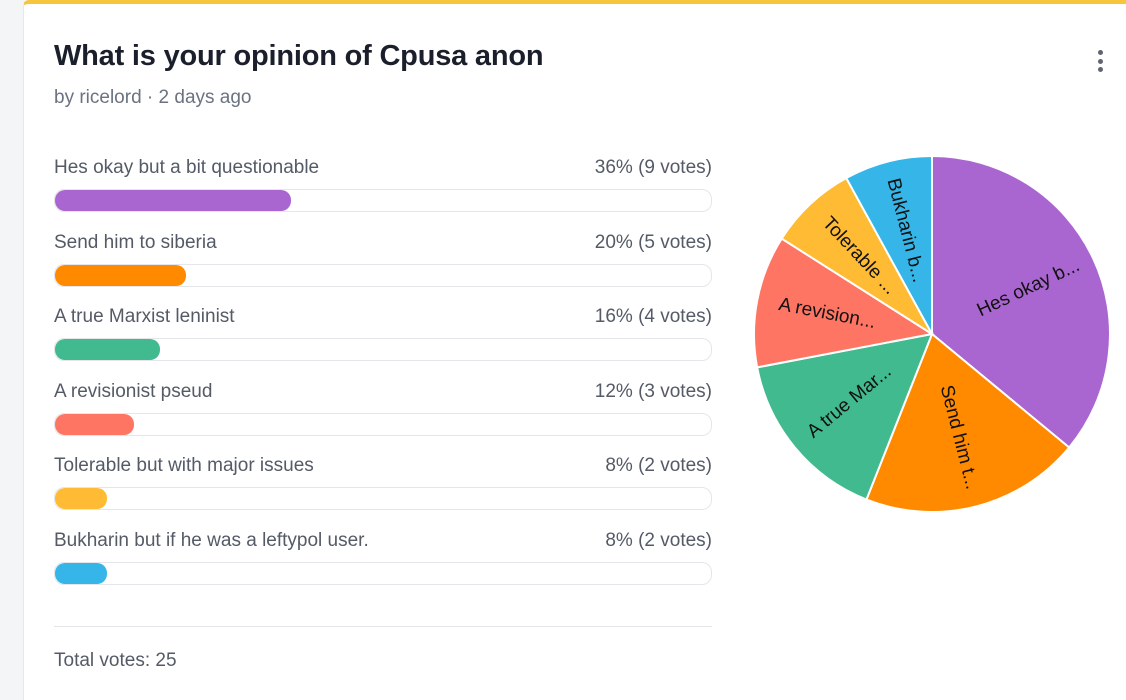 The height and width of the screenshot is (700, 1126). Describe the element at coordinates (299, 56) in the screenshot. I see `poll-title: What is your opinion of Cpusa anon` at that location.